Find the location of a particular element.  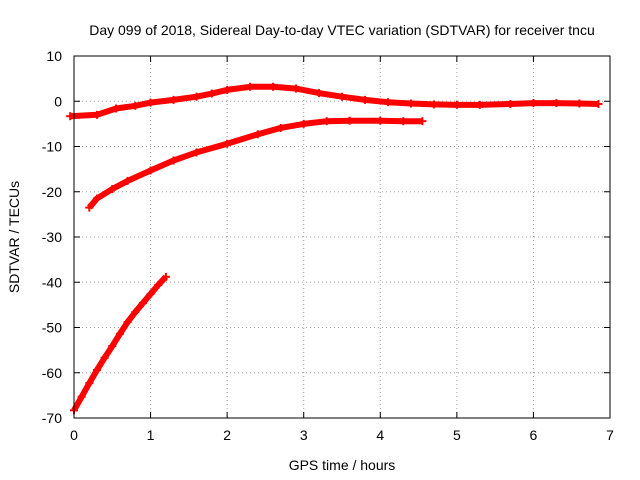

x-tick-label: 6 is located at coordinates (534, 435).